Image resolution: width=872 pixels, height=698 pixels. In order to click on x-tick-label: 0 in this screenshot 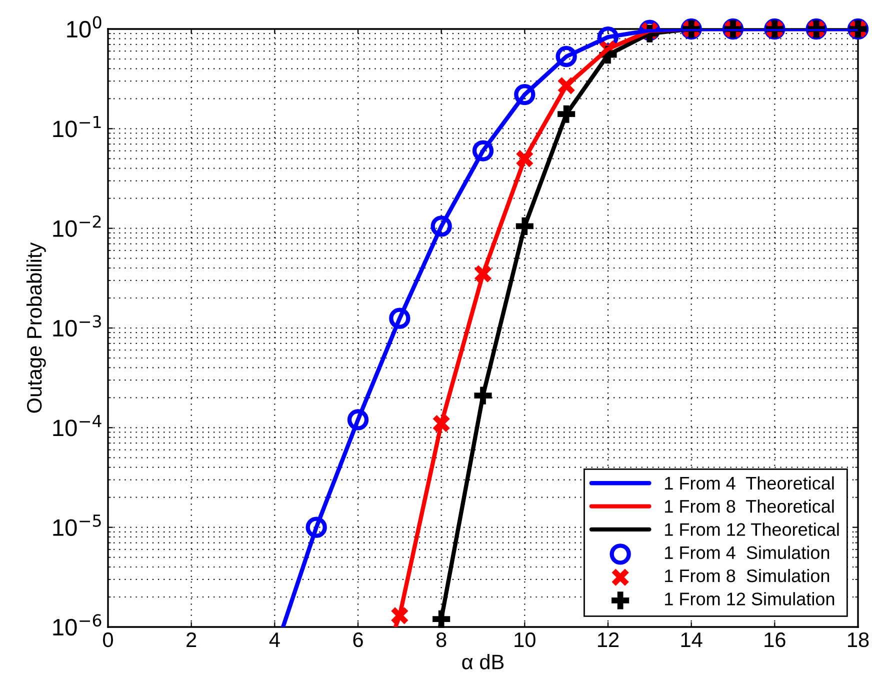, I will do `click(108, 640)`.